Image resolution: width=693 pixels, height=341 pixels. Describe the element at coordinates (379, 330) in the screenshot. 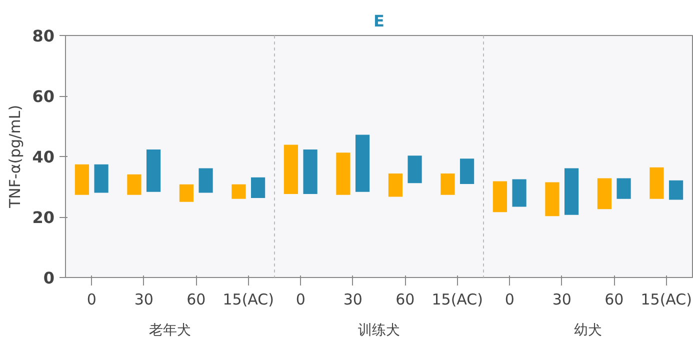

I see `text: 训练犬` at that location.